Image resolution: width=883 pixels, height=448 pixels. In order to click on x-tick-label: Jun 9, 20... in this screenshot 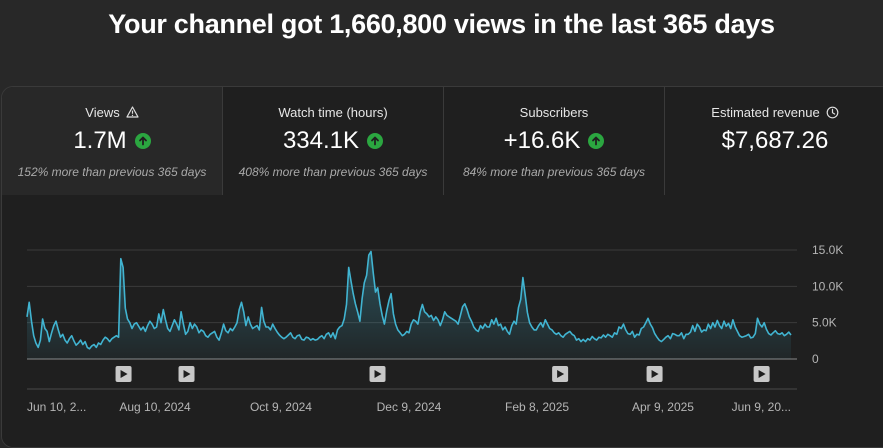, I will do `click(761, 407)`.